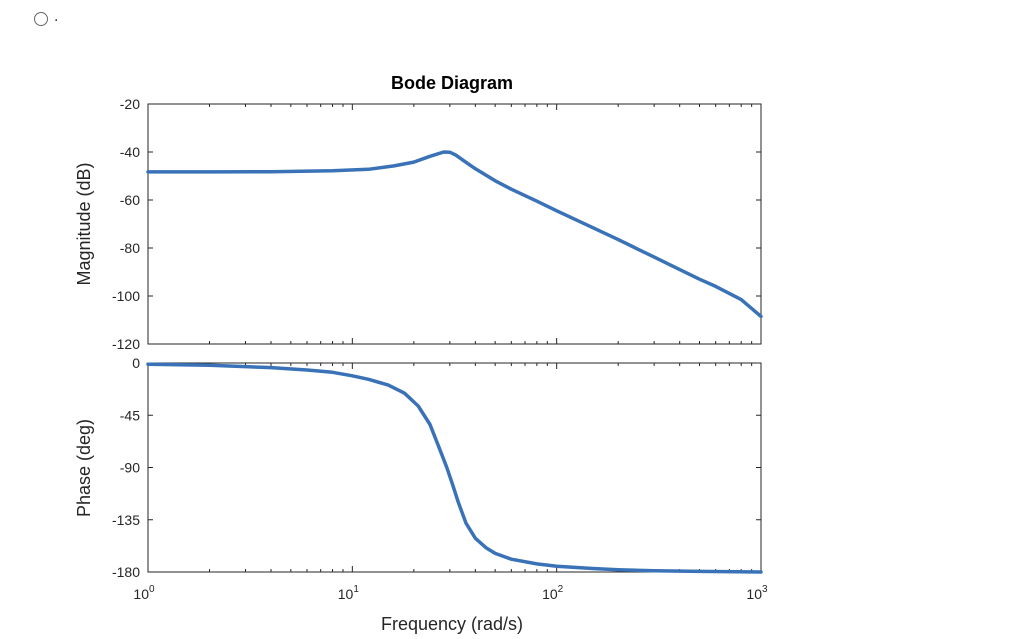  I want to click on magnitude-ytick-label: -80, so click(130, 248).